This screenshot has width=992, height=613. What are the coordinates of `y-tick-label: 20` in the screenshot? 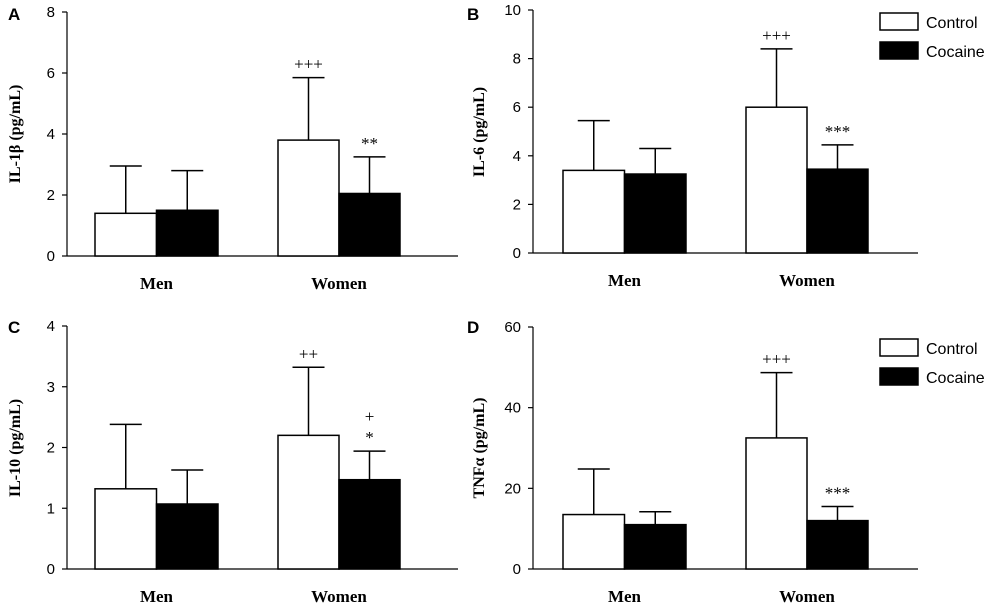 It's located at (512, 488).